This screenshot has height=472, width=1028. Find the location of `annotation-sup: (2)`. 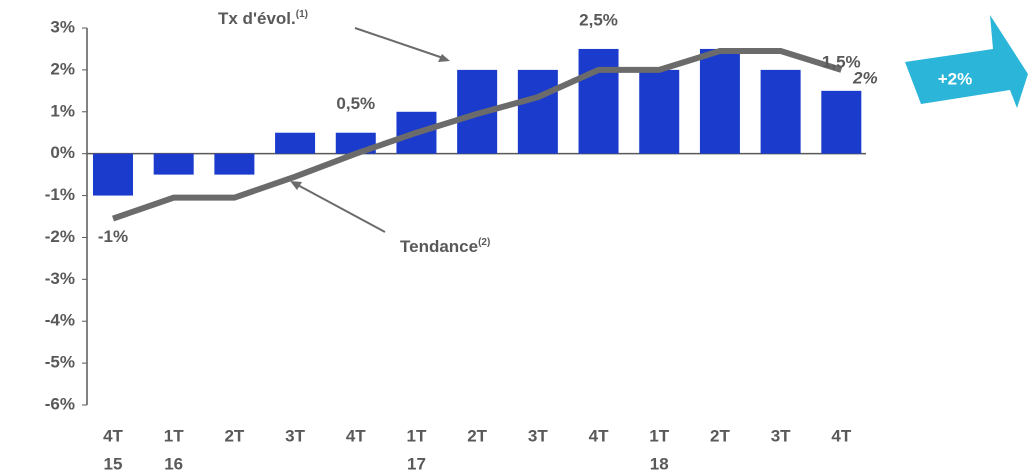

annotation-sup: (2) is located at coordinates (484, 242).